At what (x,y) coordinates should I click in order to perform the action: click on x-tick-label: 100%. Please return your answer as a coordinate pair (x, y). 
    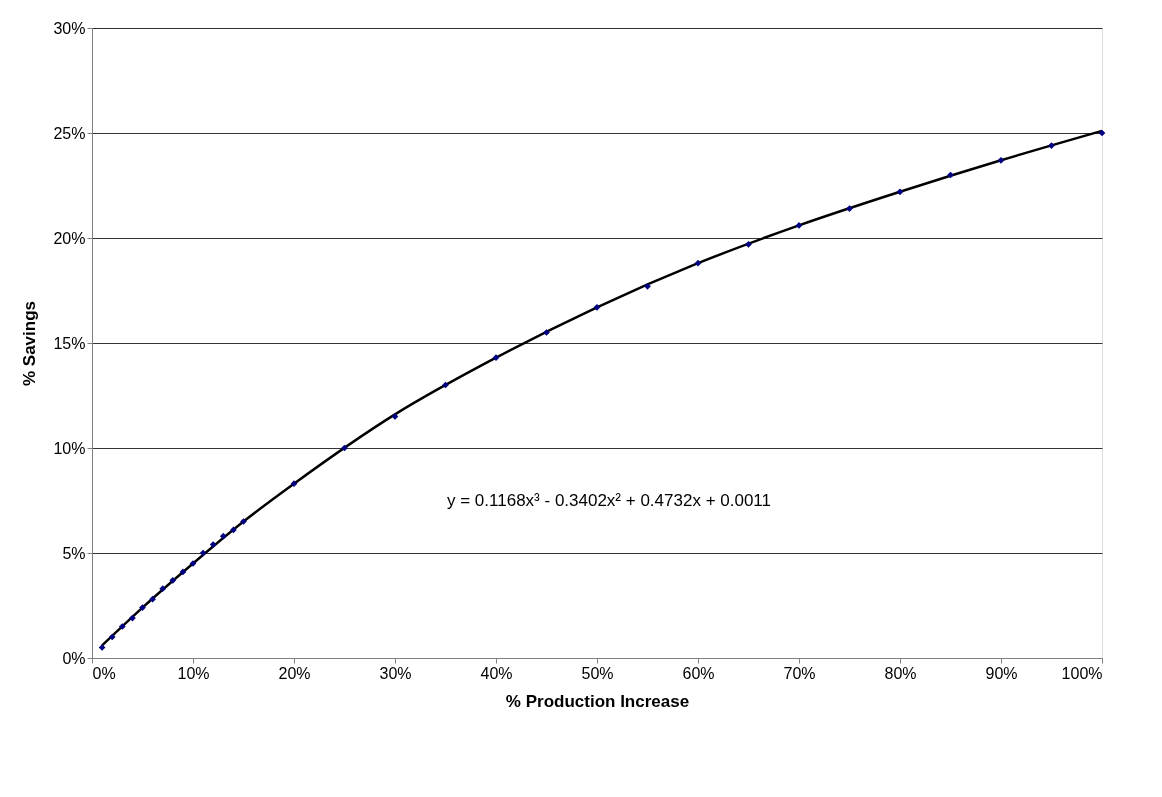
    Looking at the image, I should click on (1082, 673).